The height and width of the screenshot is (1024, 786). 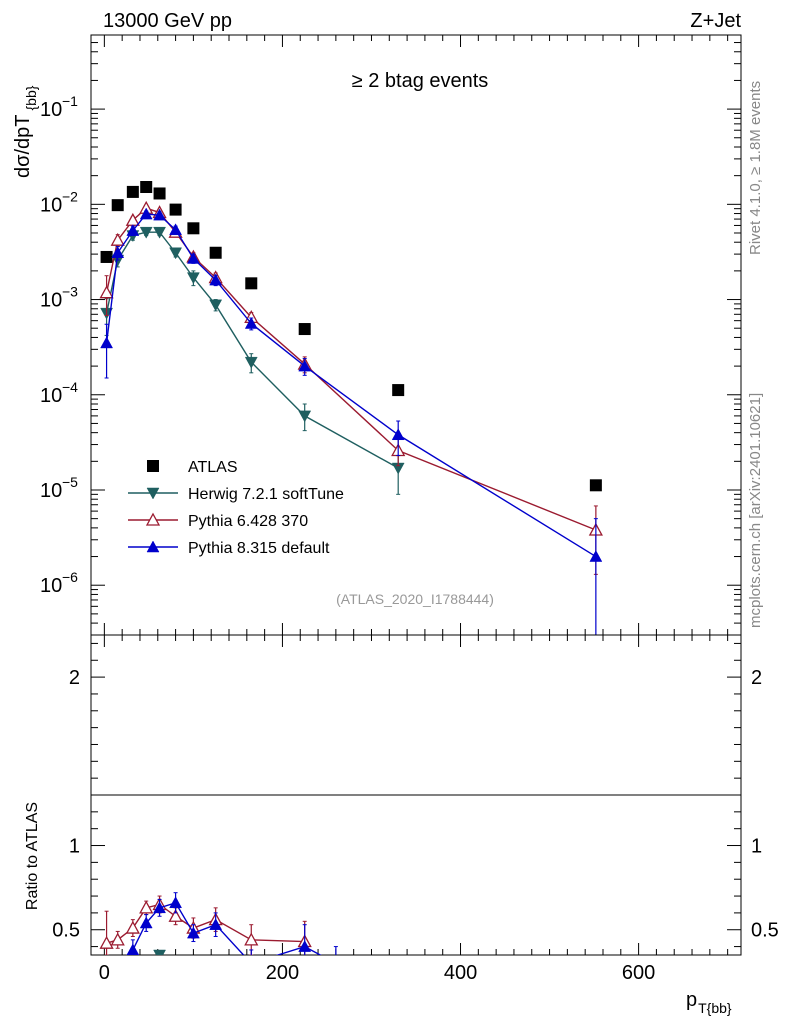 What do you see at coordinates (167, 21) in the screenshot?
I see `collision-energy-label: 13000 GeV pp` at bounding box center [167, 21].